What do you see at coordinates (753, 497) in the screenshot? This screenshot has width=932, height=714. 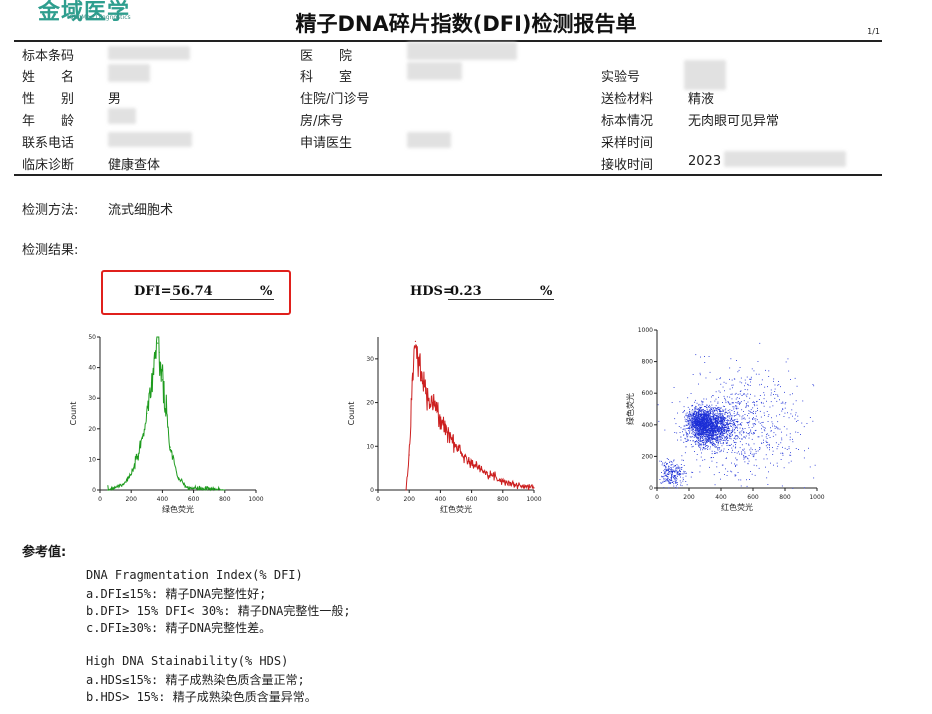 I see `x-tick-label: 600` at bounding box center [753, 497].